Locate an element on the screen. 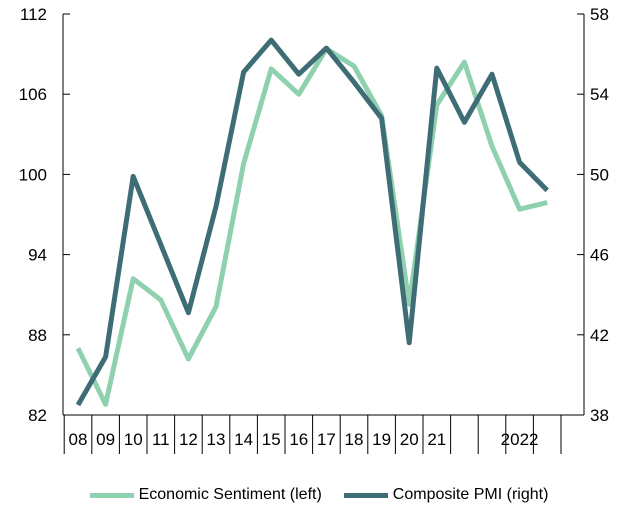 This screenshot has width=638, height=510. left-tick-label: 82 is located at coordinates (37, 415).